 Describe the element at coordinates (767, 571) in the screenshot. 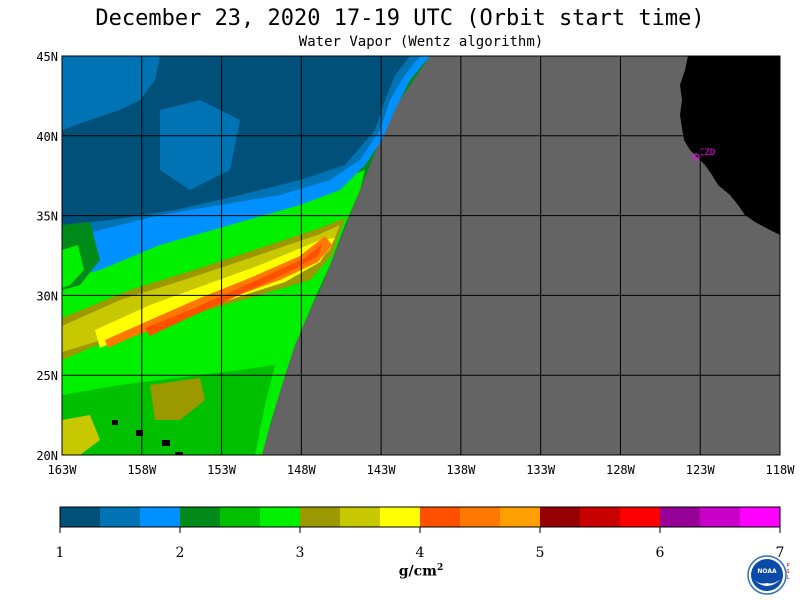

I see `noaa-logo-text: NOAA` at that location.